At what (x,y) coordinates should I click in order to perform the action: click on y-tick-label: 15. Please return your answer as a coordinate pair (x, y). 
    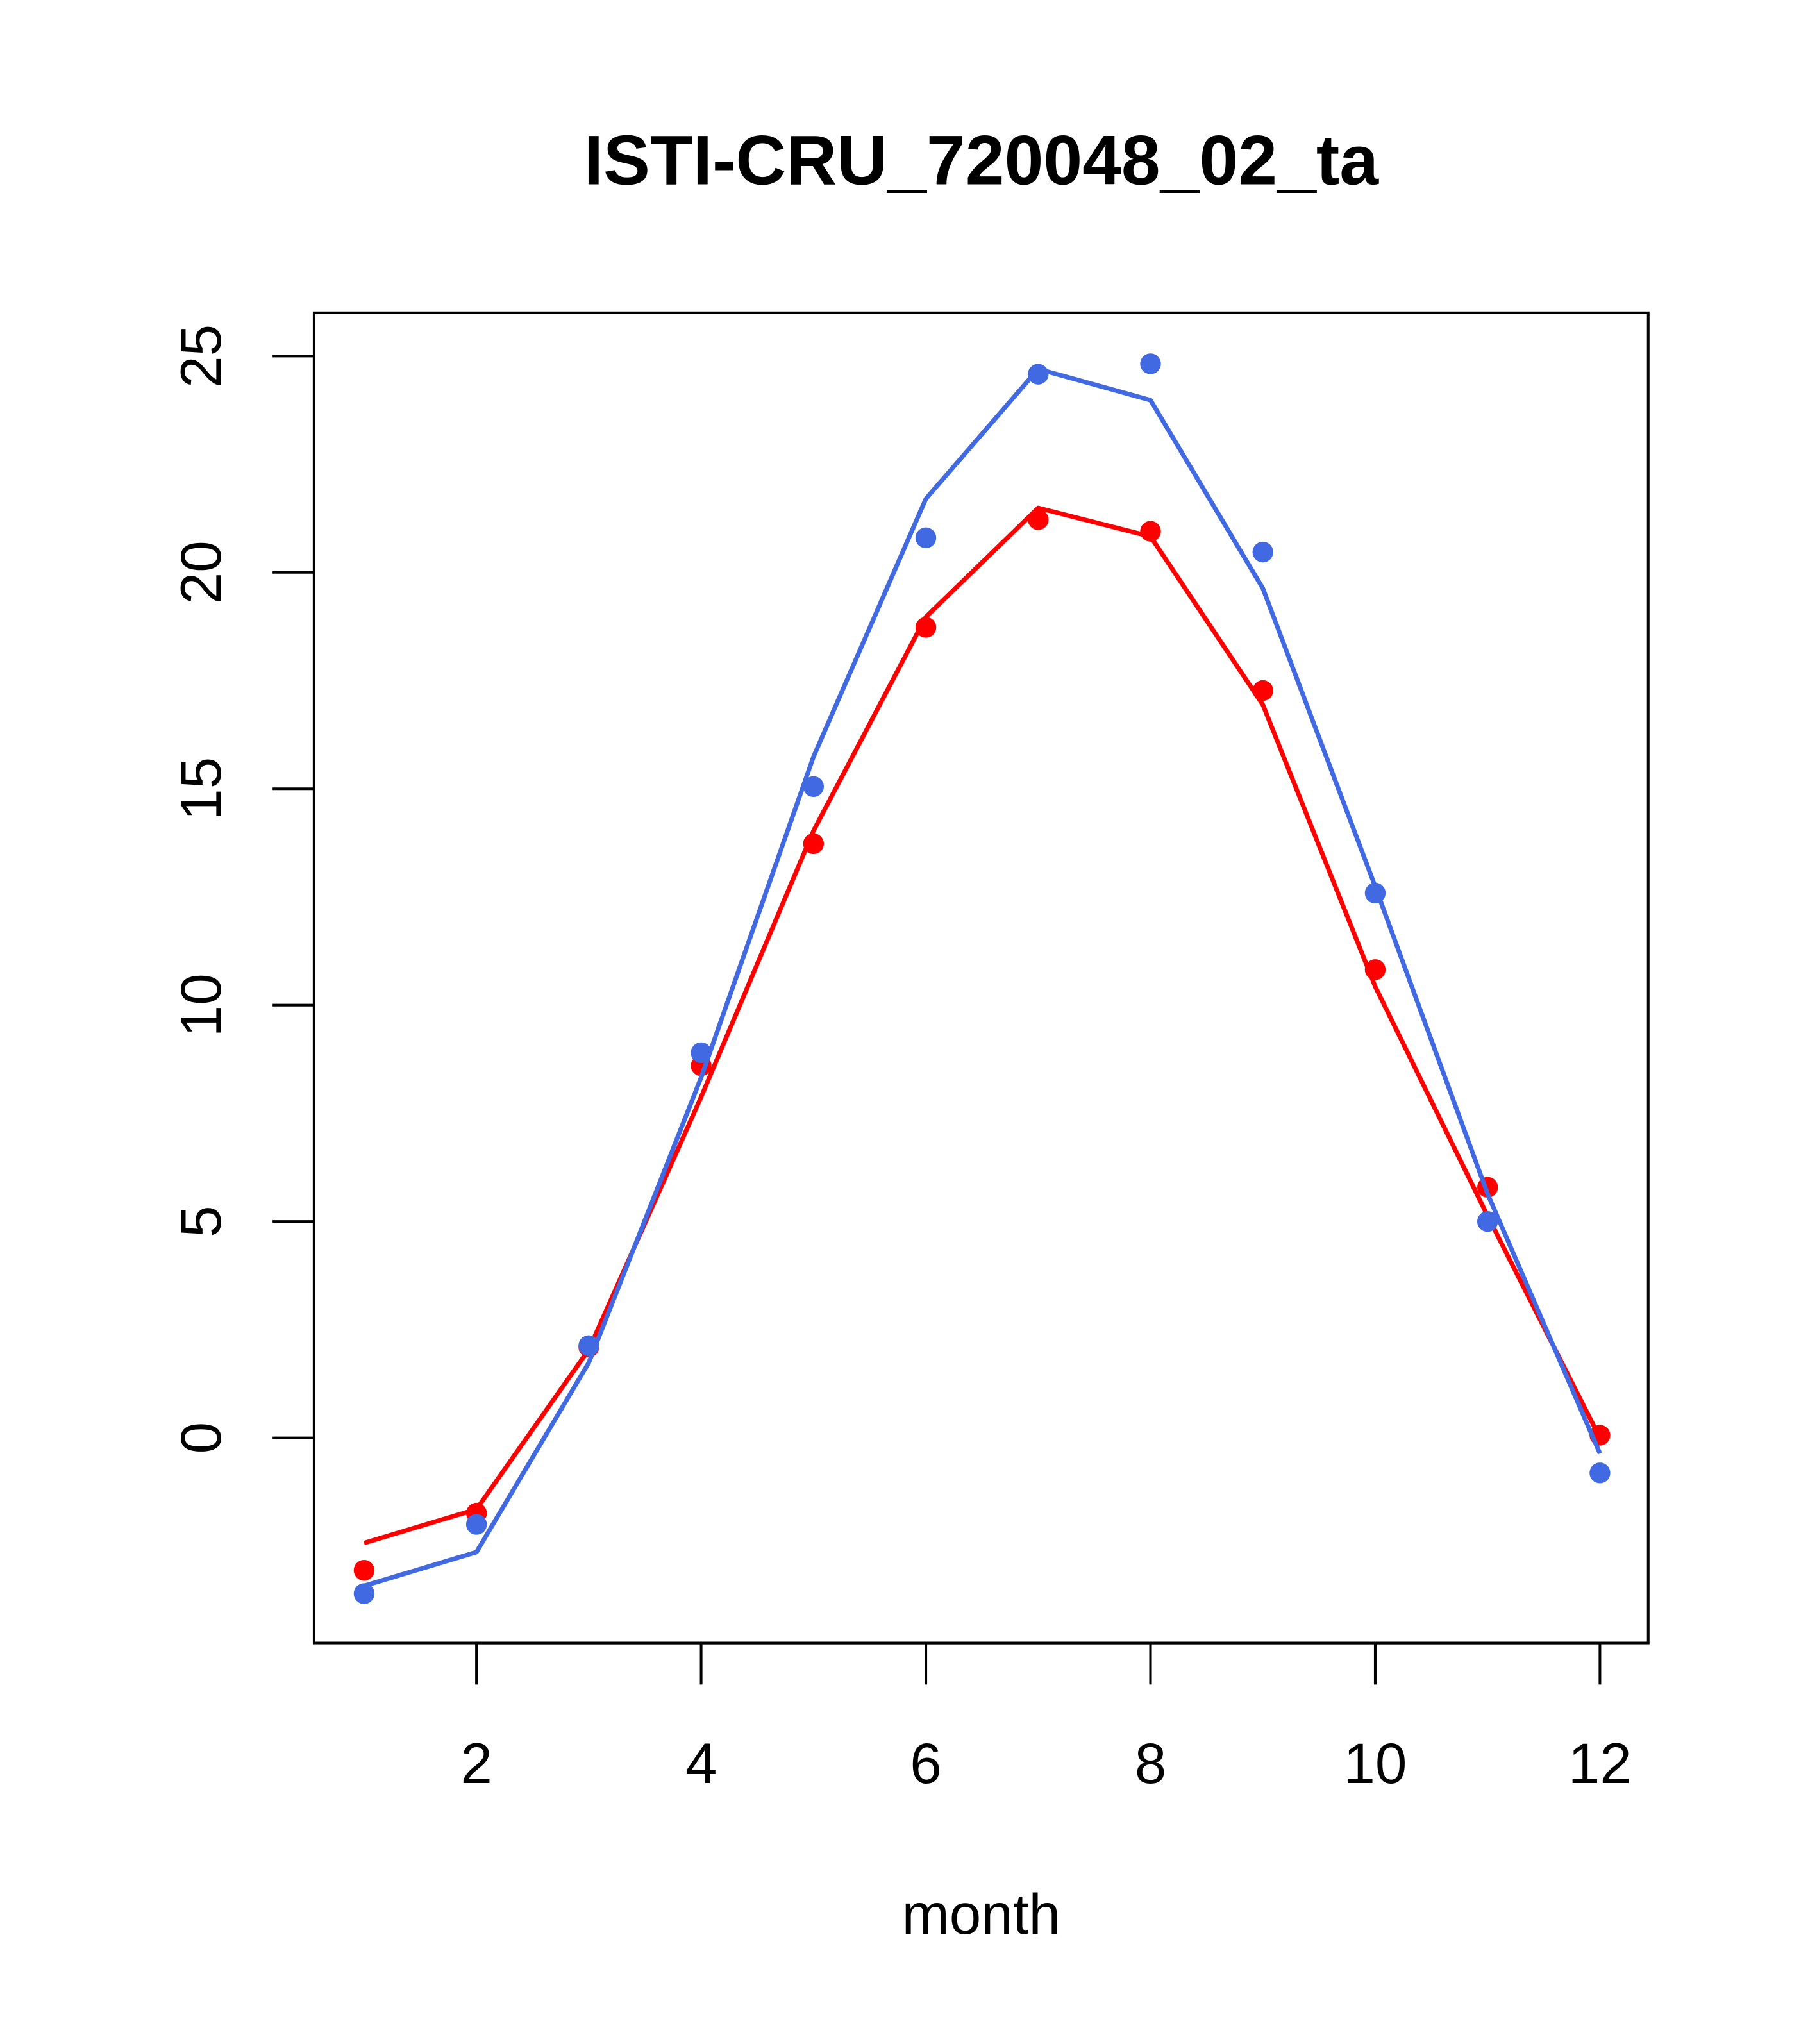
    Looking at the image, I should click on (201, 789).